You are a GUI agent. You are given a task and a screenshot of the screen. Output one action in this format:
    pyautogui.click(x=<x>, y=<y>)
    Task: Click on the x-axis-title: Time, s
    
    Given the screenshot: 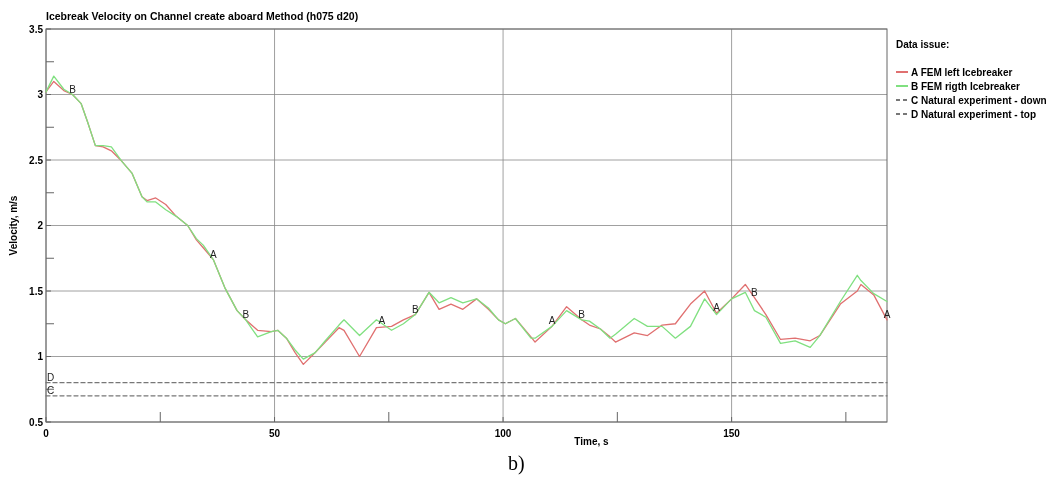 What is the action you would take?
    pyautogui.click(x=592, y=441)
    